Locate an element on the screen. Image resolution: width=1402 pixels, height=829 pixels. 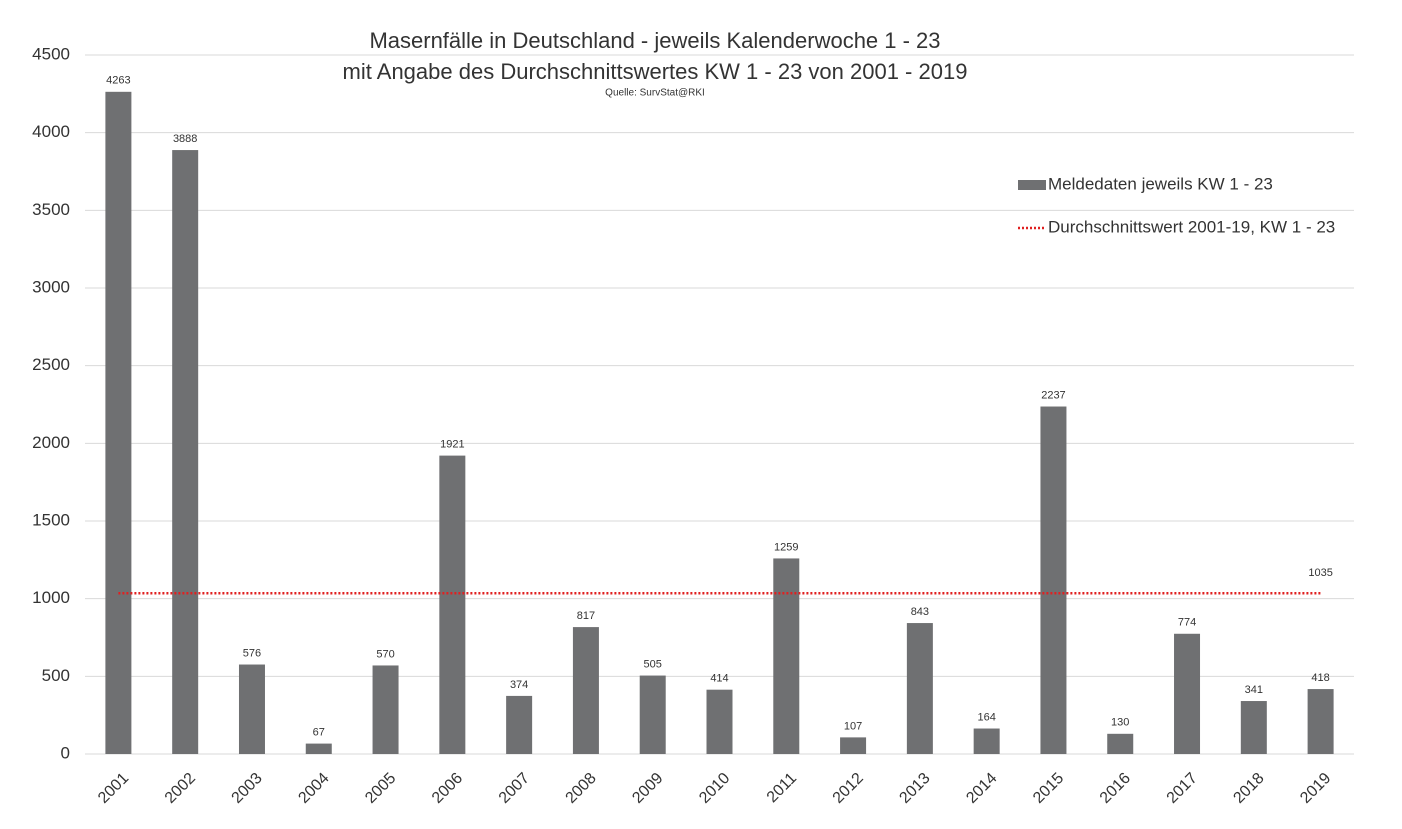
x-tick-label: 2001 is located at coordinates (113, 788).